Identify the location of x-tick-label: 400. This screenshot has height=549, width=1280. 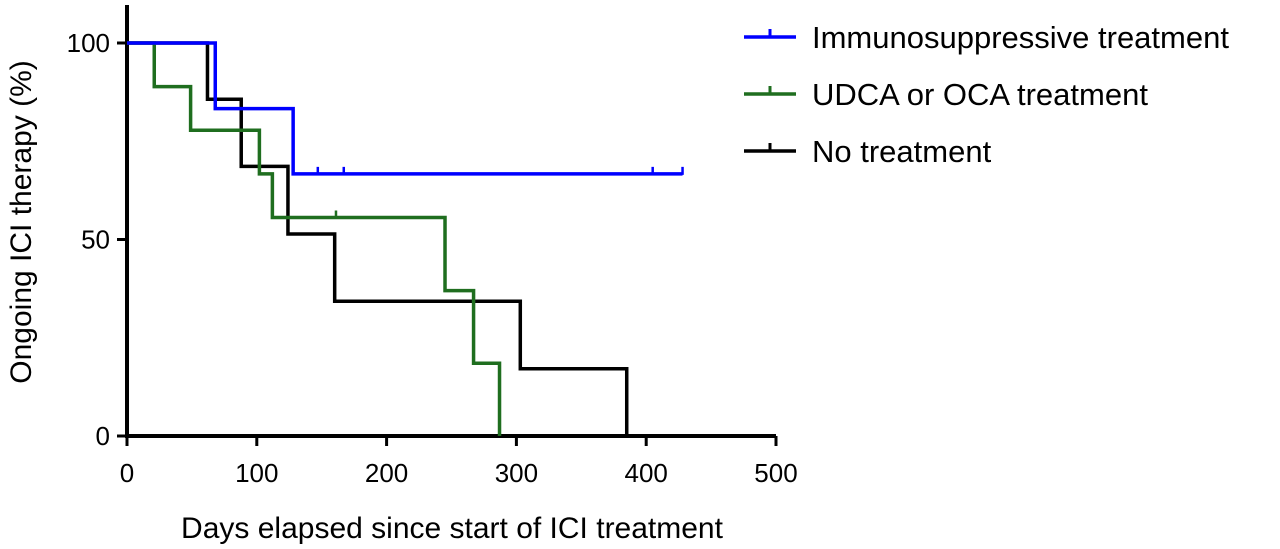
(646, 473).